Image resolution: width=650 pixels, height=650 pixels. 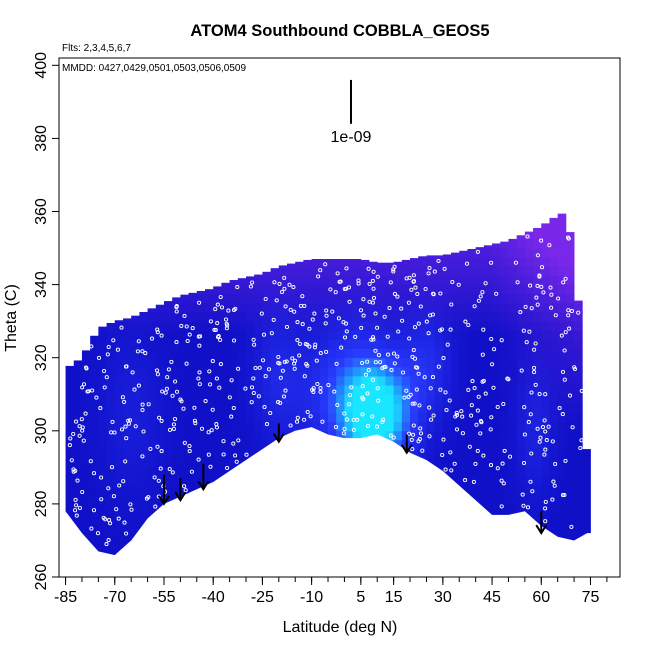 I want to click on x-tick-label: -40, so click(x=213, y=597).